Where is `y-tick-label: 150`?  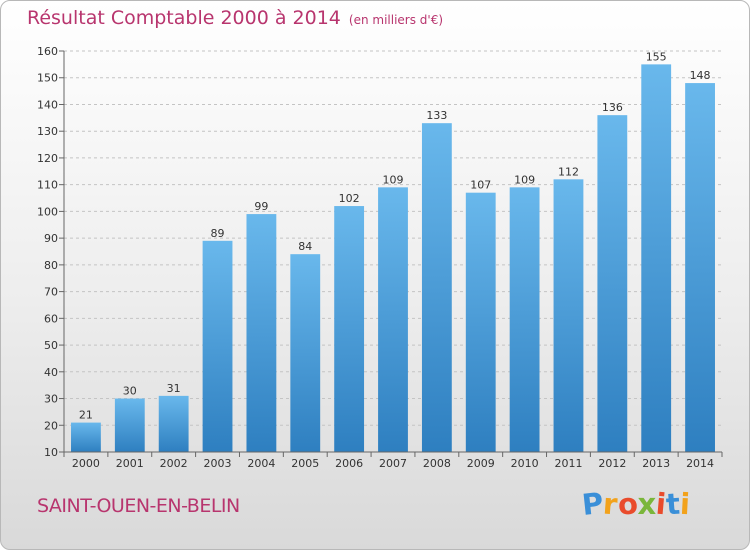
y-tick-label: 150 is located at coordinates (47, 78).